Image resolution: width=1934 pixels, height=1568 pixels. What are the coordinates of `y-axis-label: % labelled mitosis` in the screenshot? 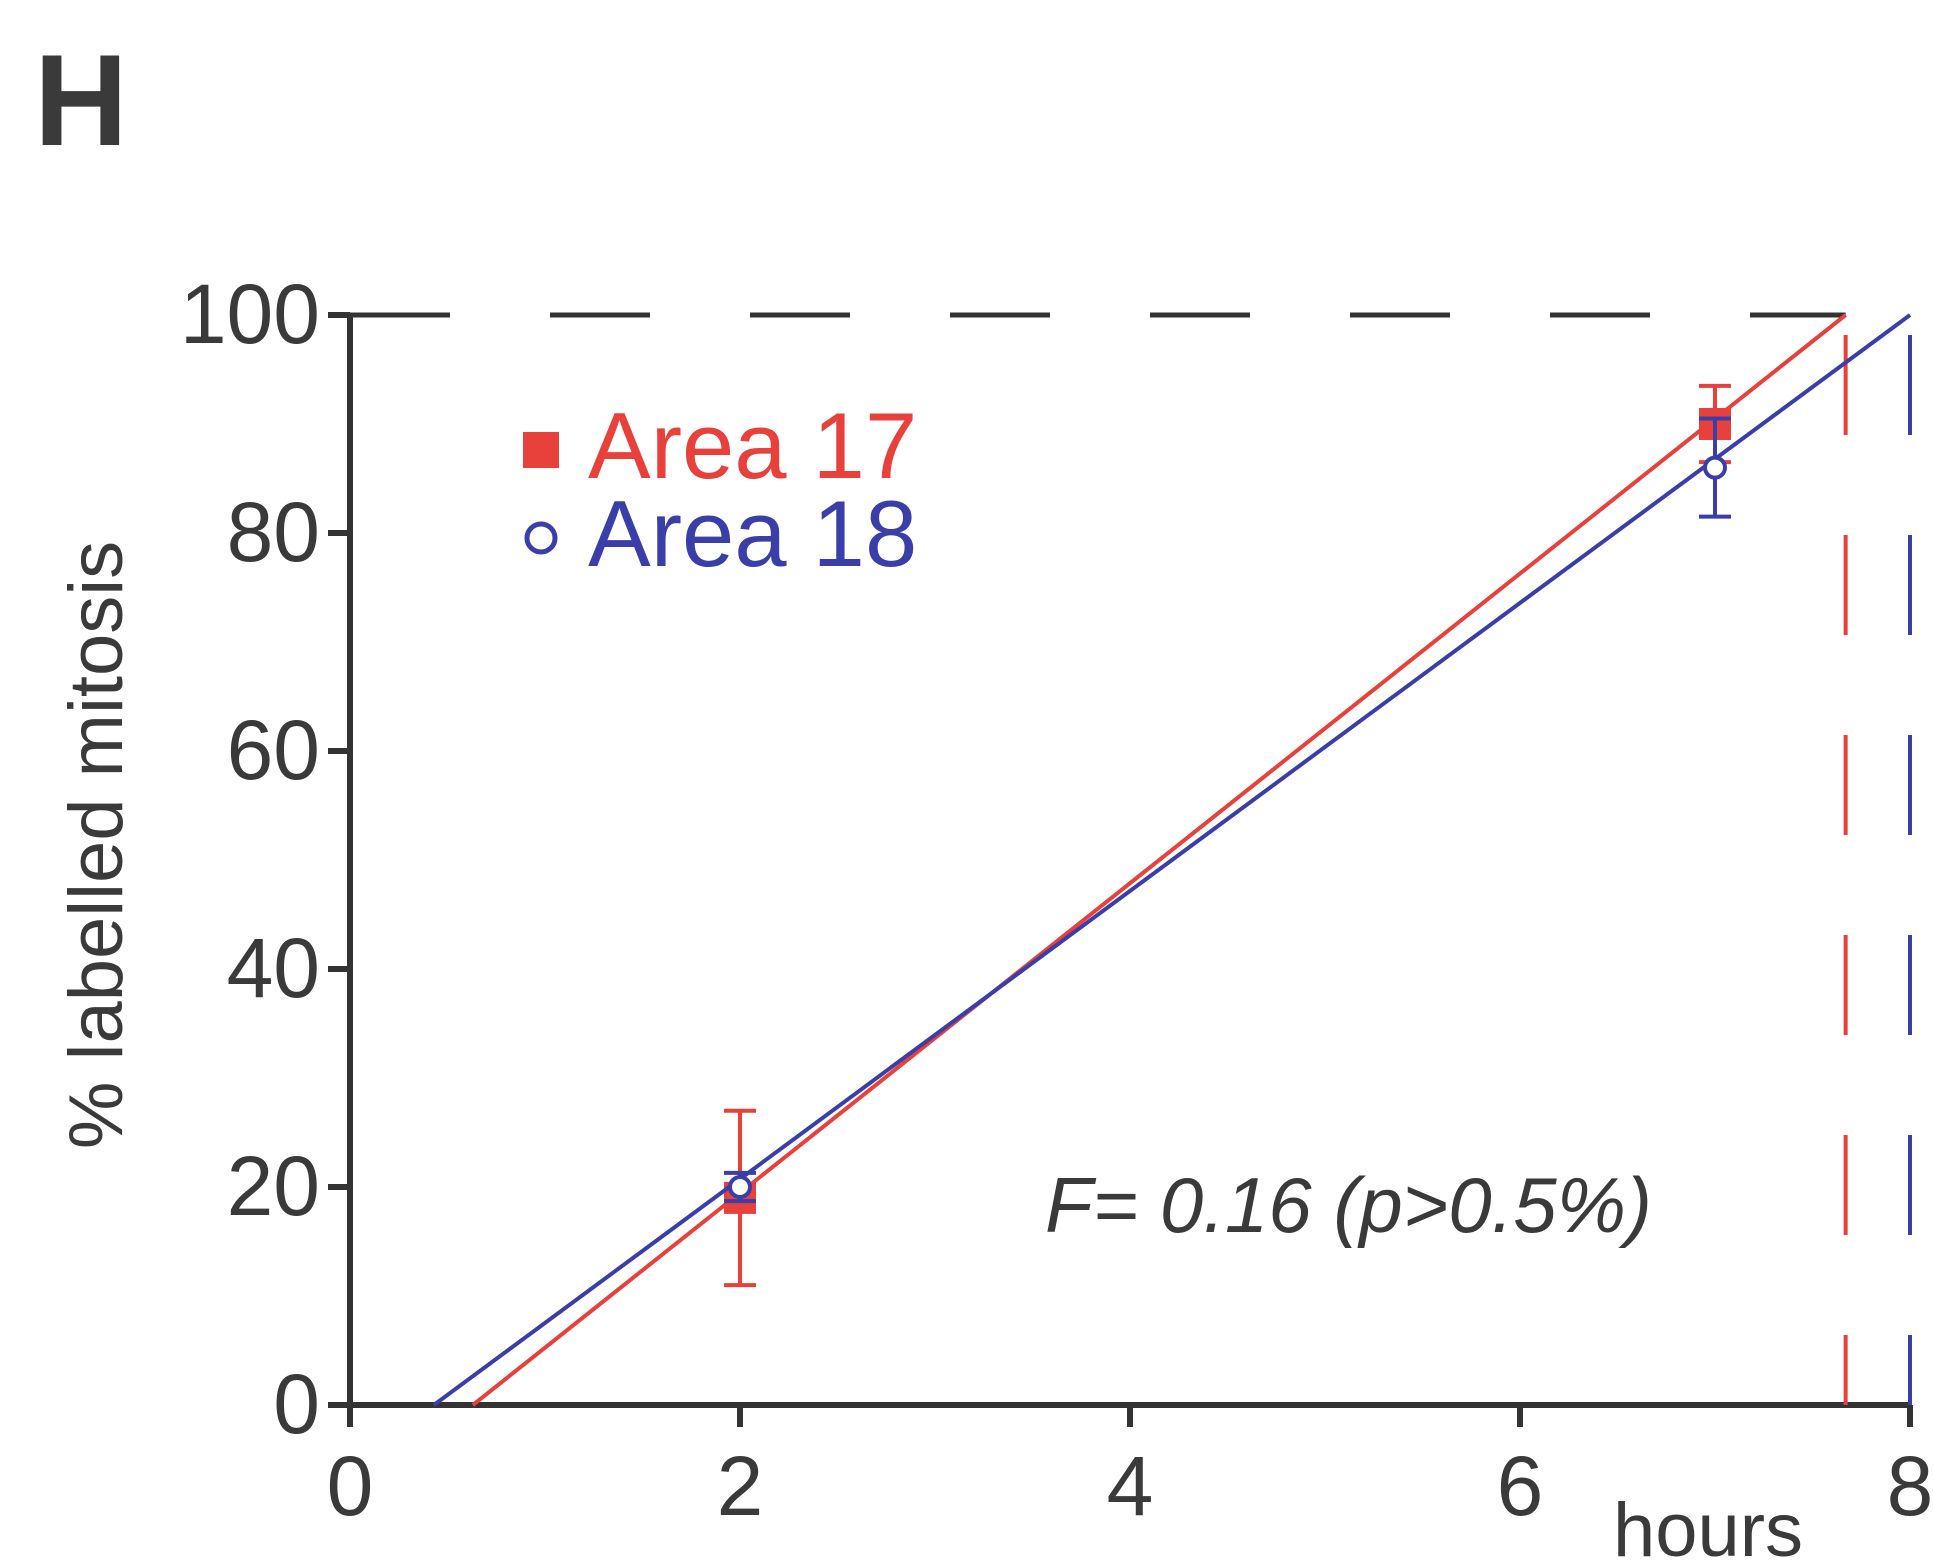 It's located at (96, 845).